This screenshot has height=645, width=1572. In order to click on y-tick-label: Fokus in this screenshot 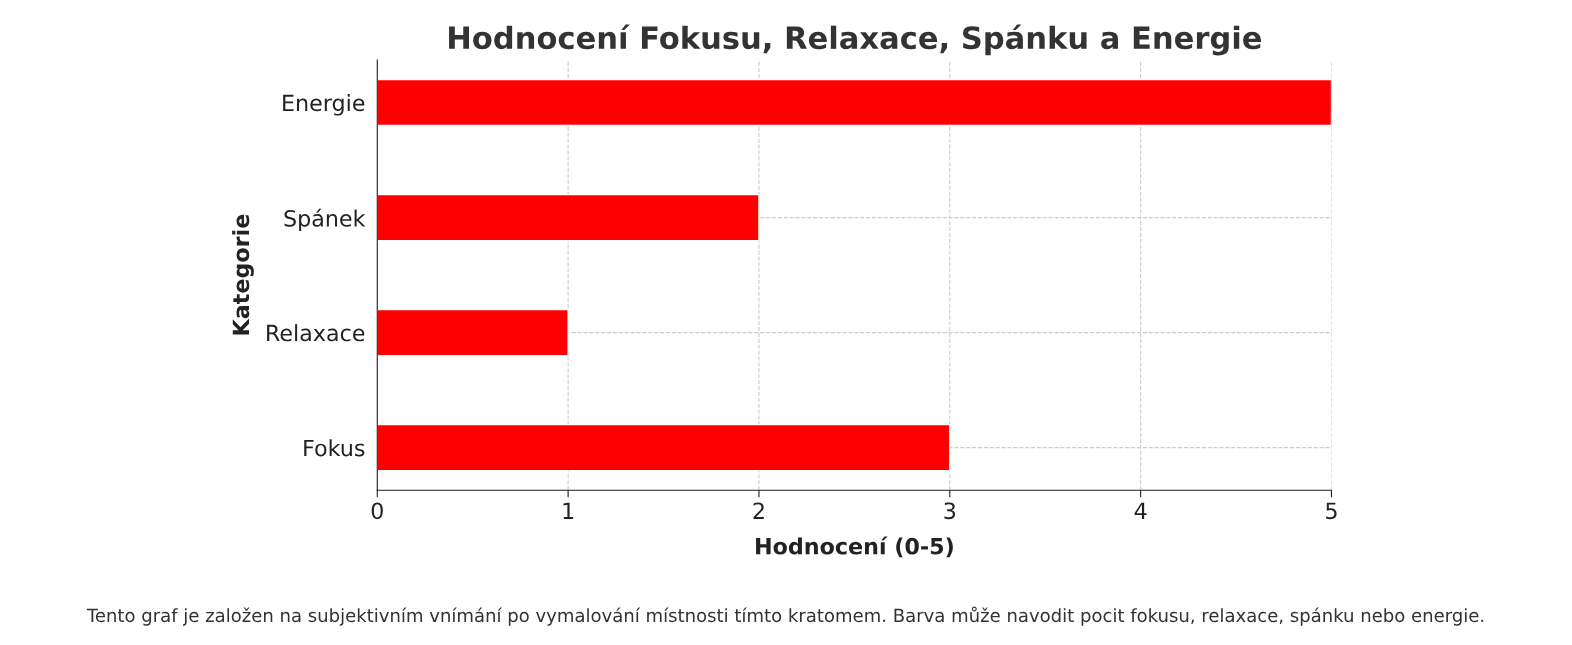, I will do `click(334, 448)`.